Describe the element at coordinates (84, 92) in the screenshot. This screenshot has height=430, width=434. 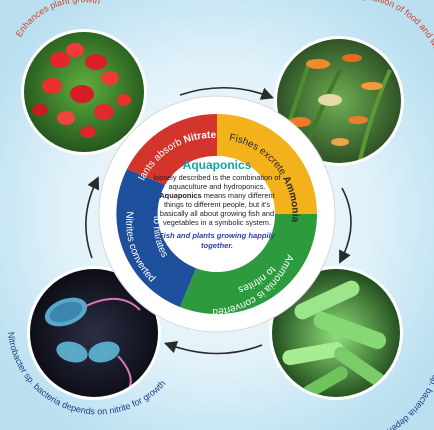
I see `plant-photo` at that location.